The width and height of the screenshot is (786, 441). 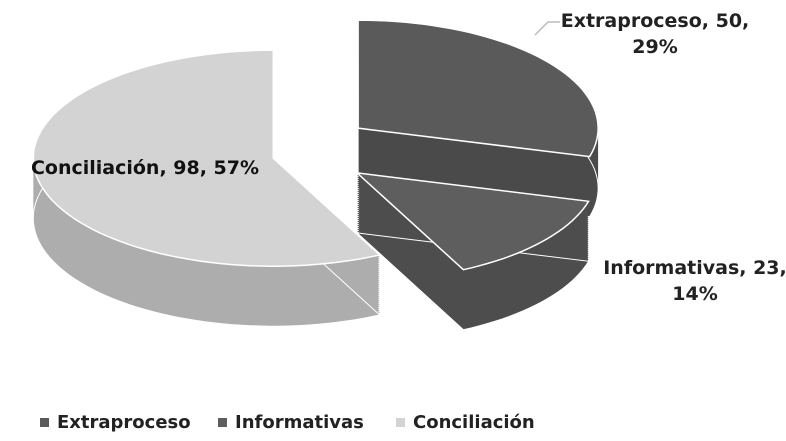 What do you see at coordinates (299, 422) in the screenshot?
I see `legend-label: Informativas` at bounding box center [299, 422].